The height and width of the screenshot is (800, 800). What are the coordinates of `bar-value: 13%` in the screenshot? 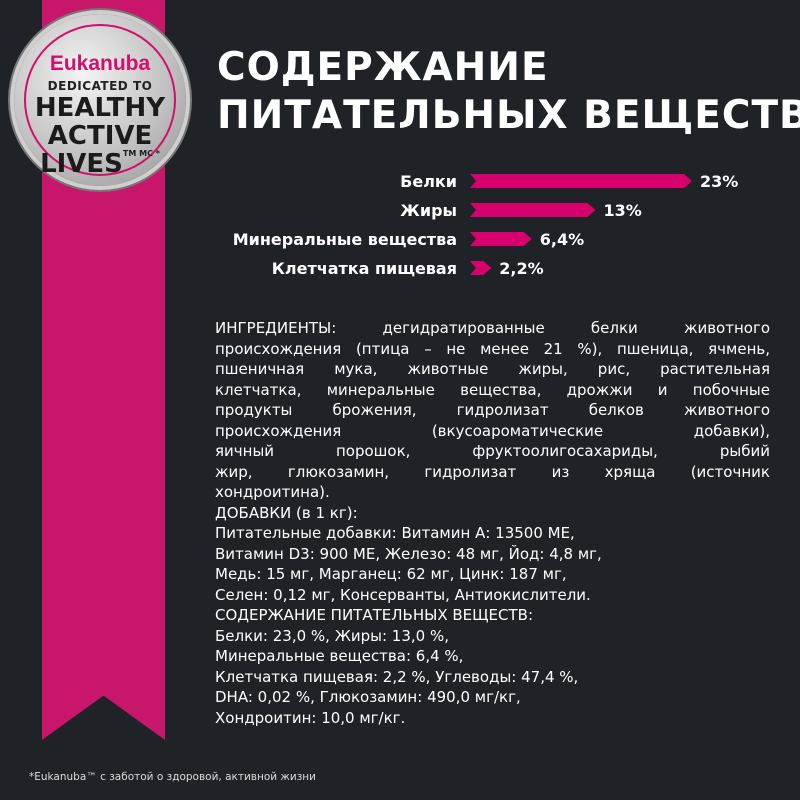 It's located at (622, 210).